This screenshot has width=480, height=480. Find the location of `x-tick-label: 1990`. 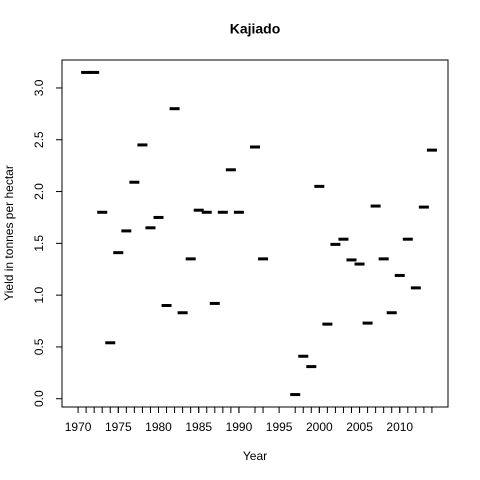

x-tick-label: 1990 is located at coordinates (239, 427).